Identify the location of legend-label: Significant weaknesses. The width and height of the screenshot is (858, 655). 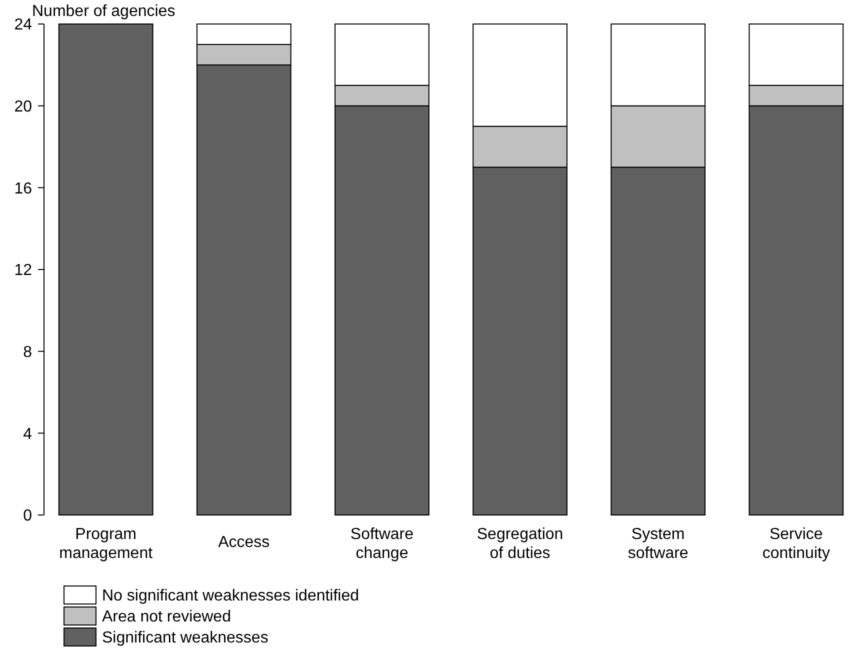
(185, 638).